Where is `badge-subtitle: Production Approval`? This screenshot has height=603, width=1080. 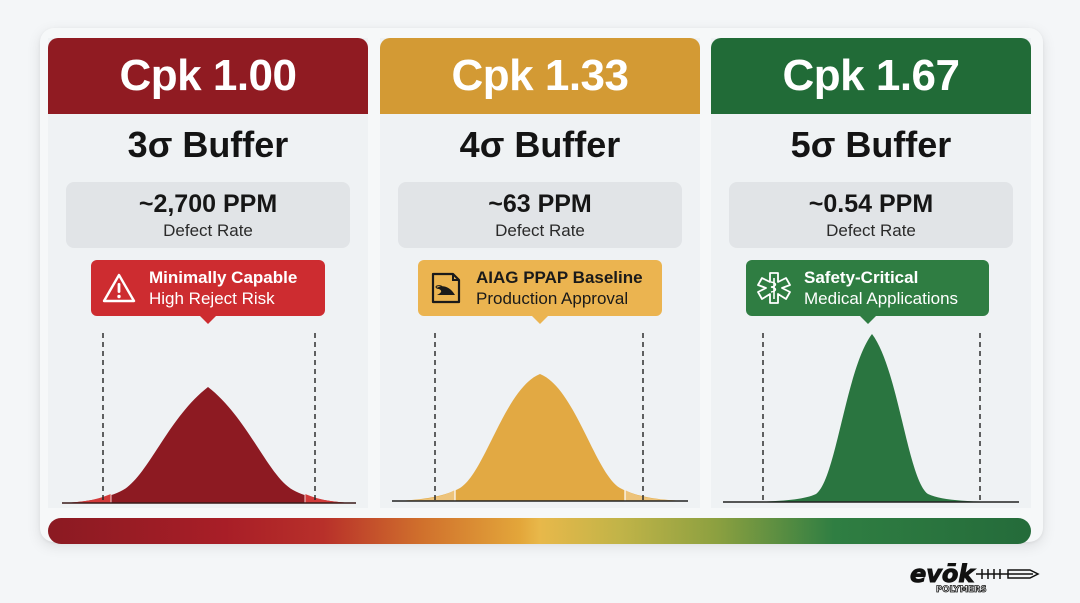
badge-subtitle: Production Approval is located at coordinates (552, 298).